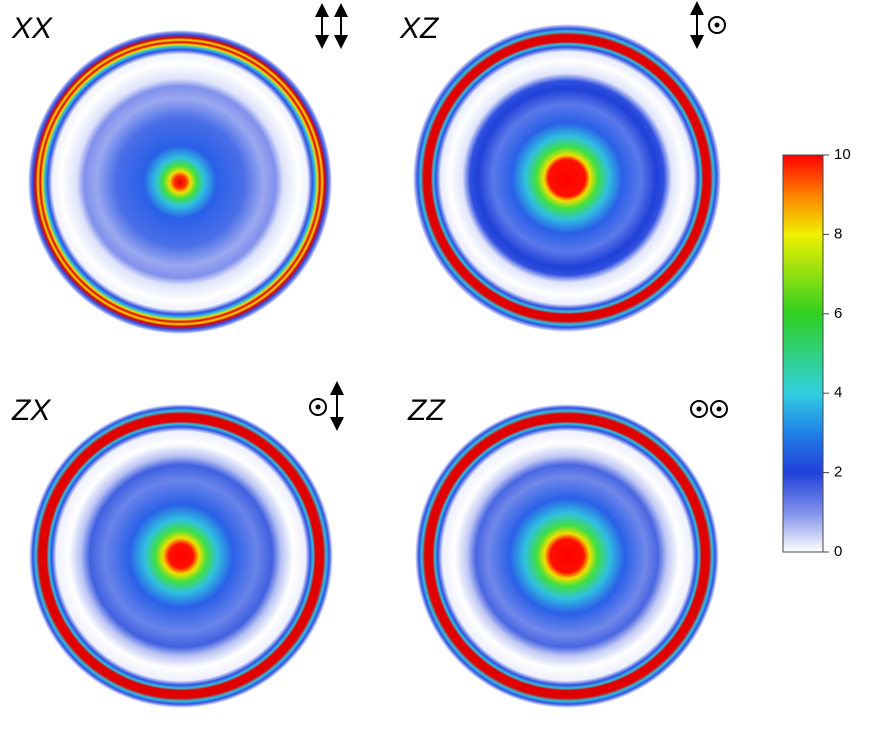  I want to click on image-xx, so click(180, 182).